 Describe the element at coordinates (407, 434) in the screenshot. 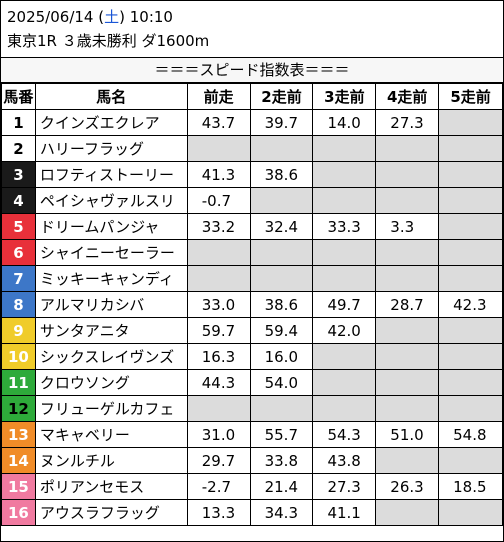

I see `speed-index-cell: 51.0` at that location.